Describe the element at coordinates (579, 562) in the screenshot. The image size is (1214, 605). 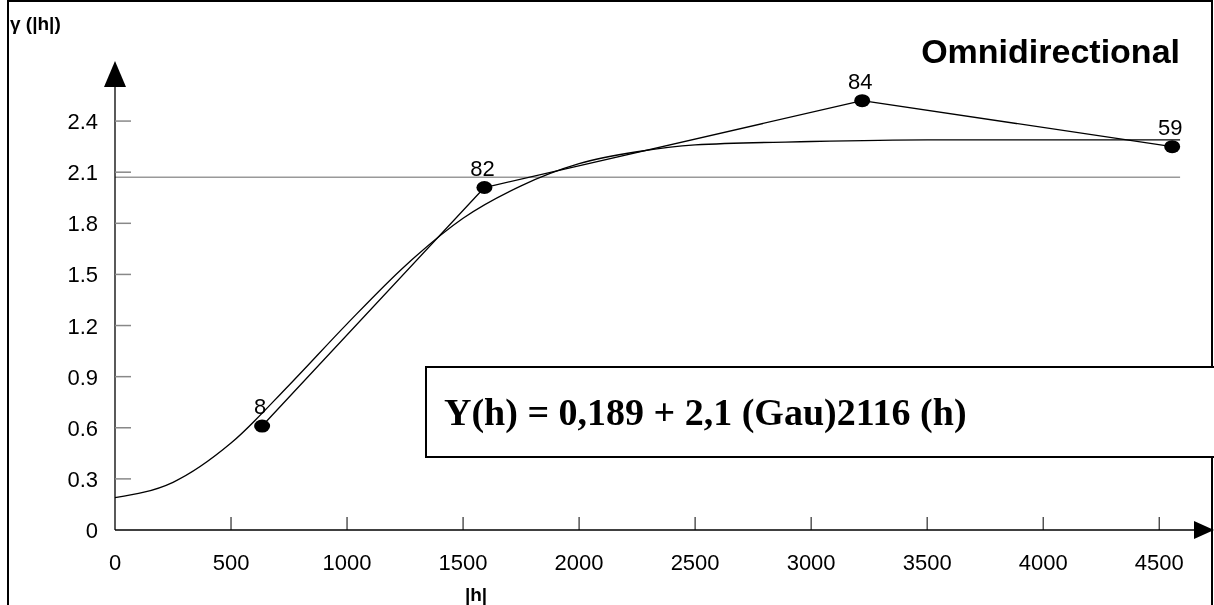
I see `x-tick-label: 2000` at that location.